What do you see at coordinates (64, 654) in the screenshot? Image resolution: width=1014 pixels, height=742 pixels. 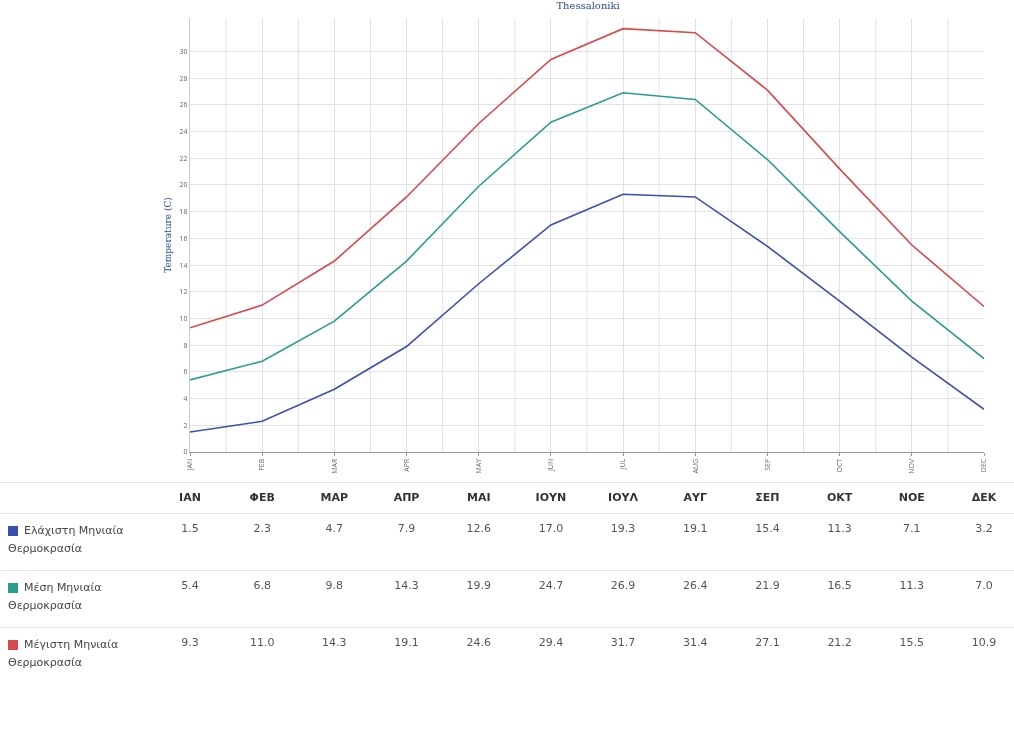 I see `legend-label: Μέγιστη Μηνιαία Θερμοκρασία` at bounding box center [64, 654].